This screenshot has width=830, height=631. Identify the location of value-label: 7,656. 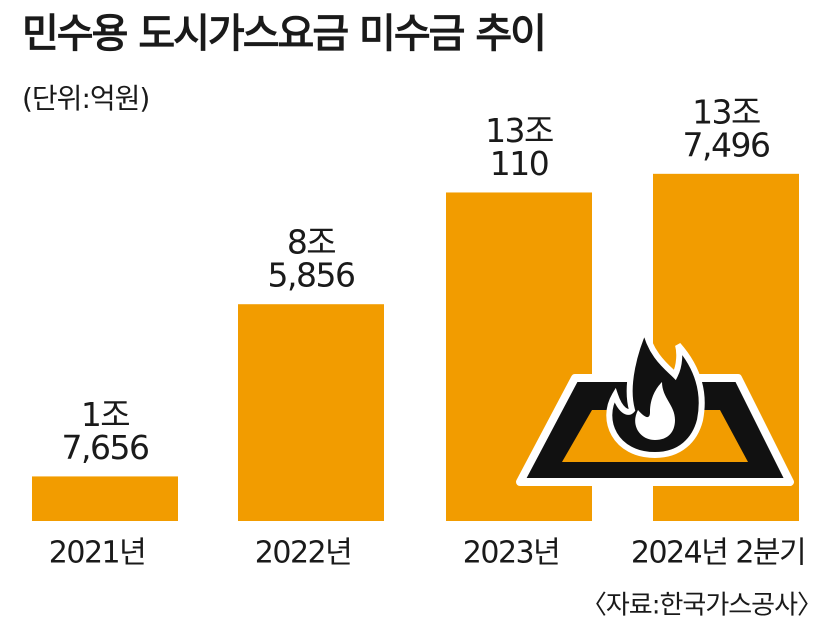
(105, 447).